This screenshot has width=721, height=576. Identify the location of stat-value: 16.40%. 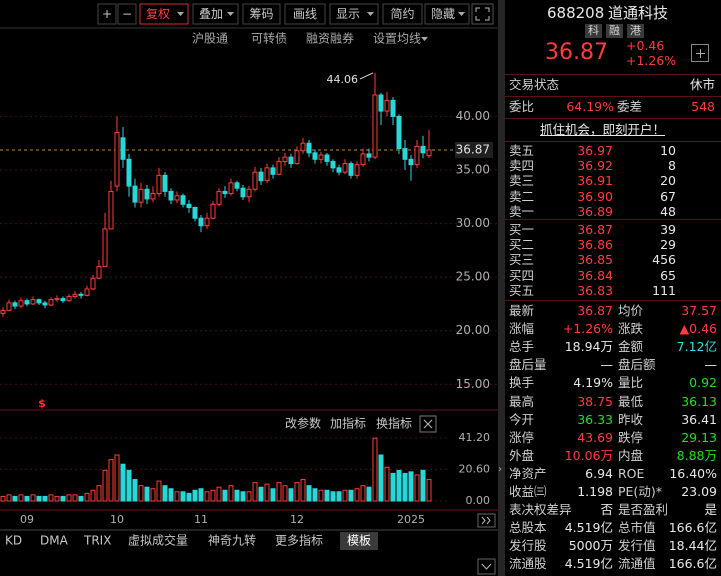
(693, 473).